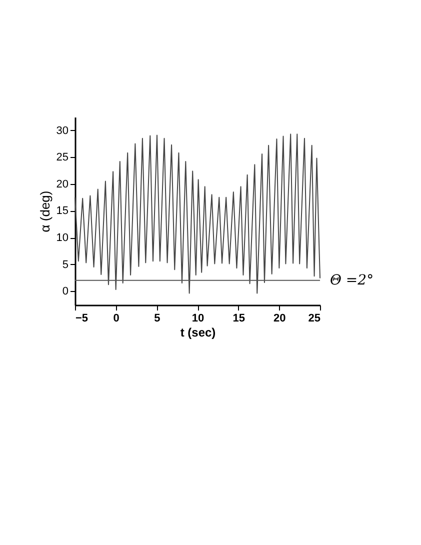 The width and height of the screenshot is (421, 545). What do you see at coordinates (65, 264) in the screenshot?
I see `y-tick-label: 5` at bounding box center [65, 264].